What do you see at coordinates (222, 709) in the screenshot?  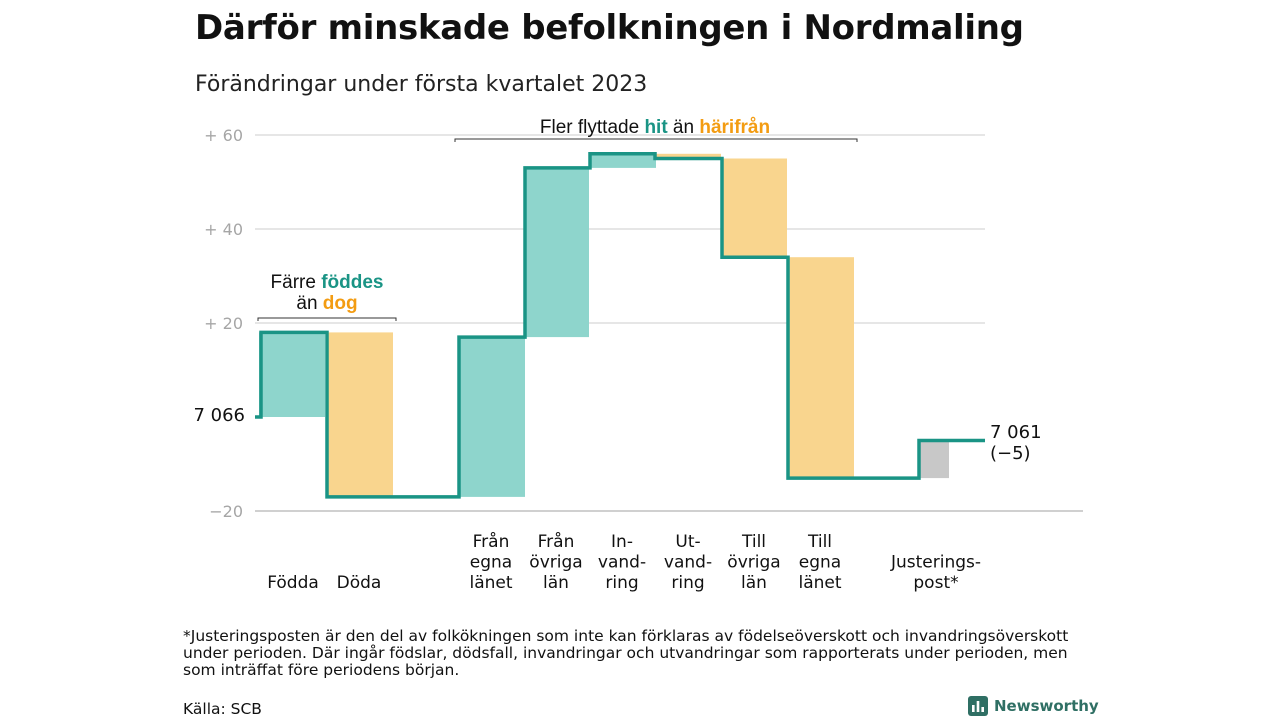 I see `source-note: Källa: SCB` at bounding box center [222, 709].